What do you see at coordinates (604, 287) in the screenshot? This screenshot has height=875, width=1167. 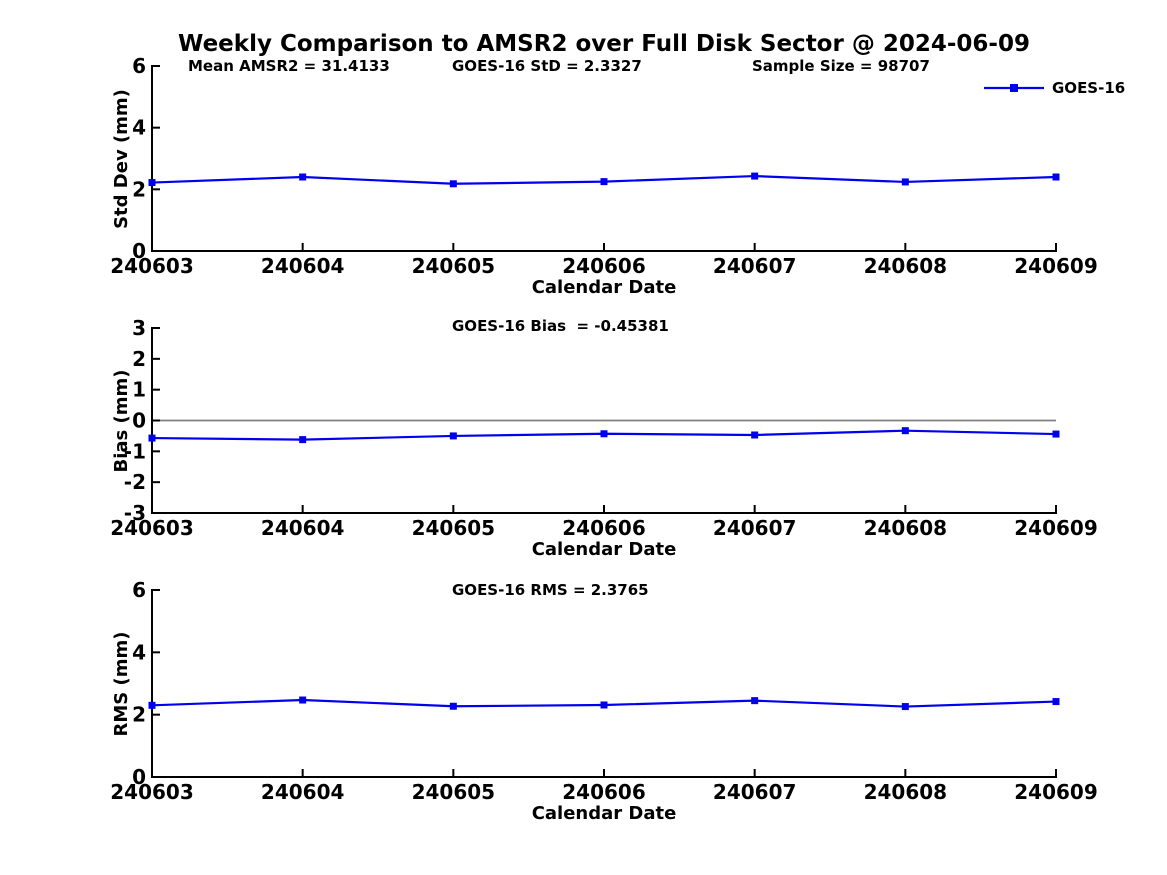 I see `stddev-x-axis-label: Calendar Date` at bounding box center [604, 287].